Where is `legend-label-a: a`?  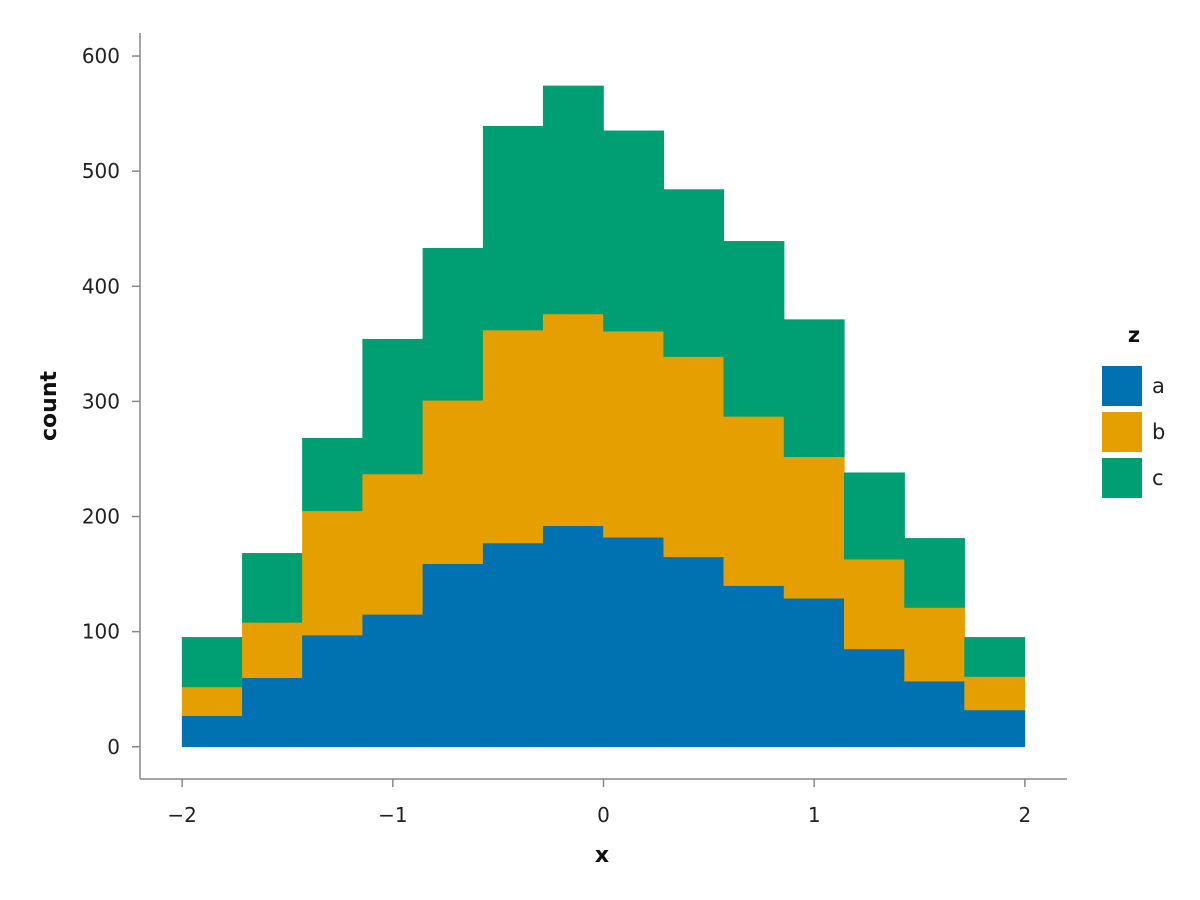
legend-label-a: a is located at coordinates (1158, 386).